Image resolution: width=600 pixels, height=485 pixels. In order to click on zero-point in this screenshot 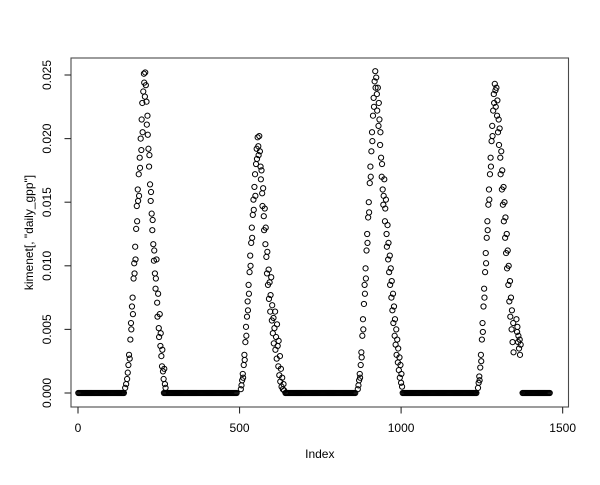, I will do `click(236, 393)`.